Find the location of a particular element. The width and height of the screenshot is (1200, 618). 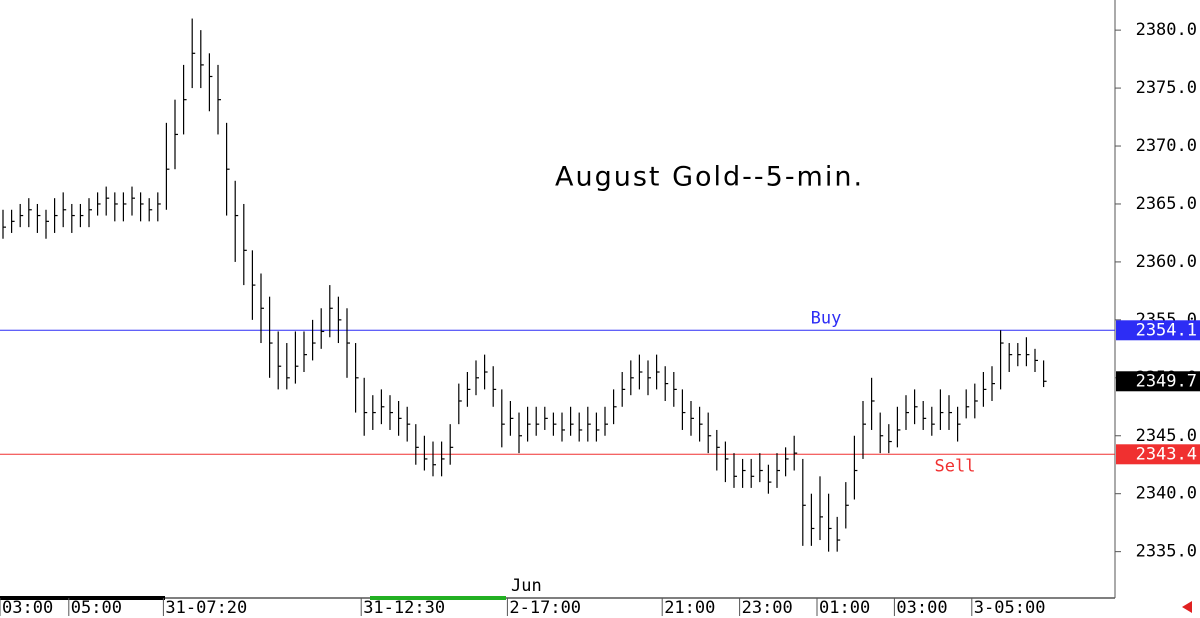

x-tick-label: 31-07:20 is located at coordinates (206, 608).